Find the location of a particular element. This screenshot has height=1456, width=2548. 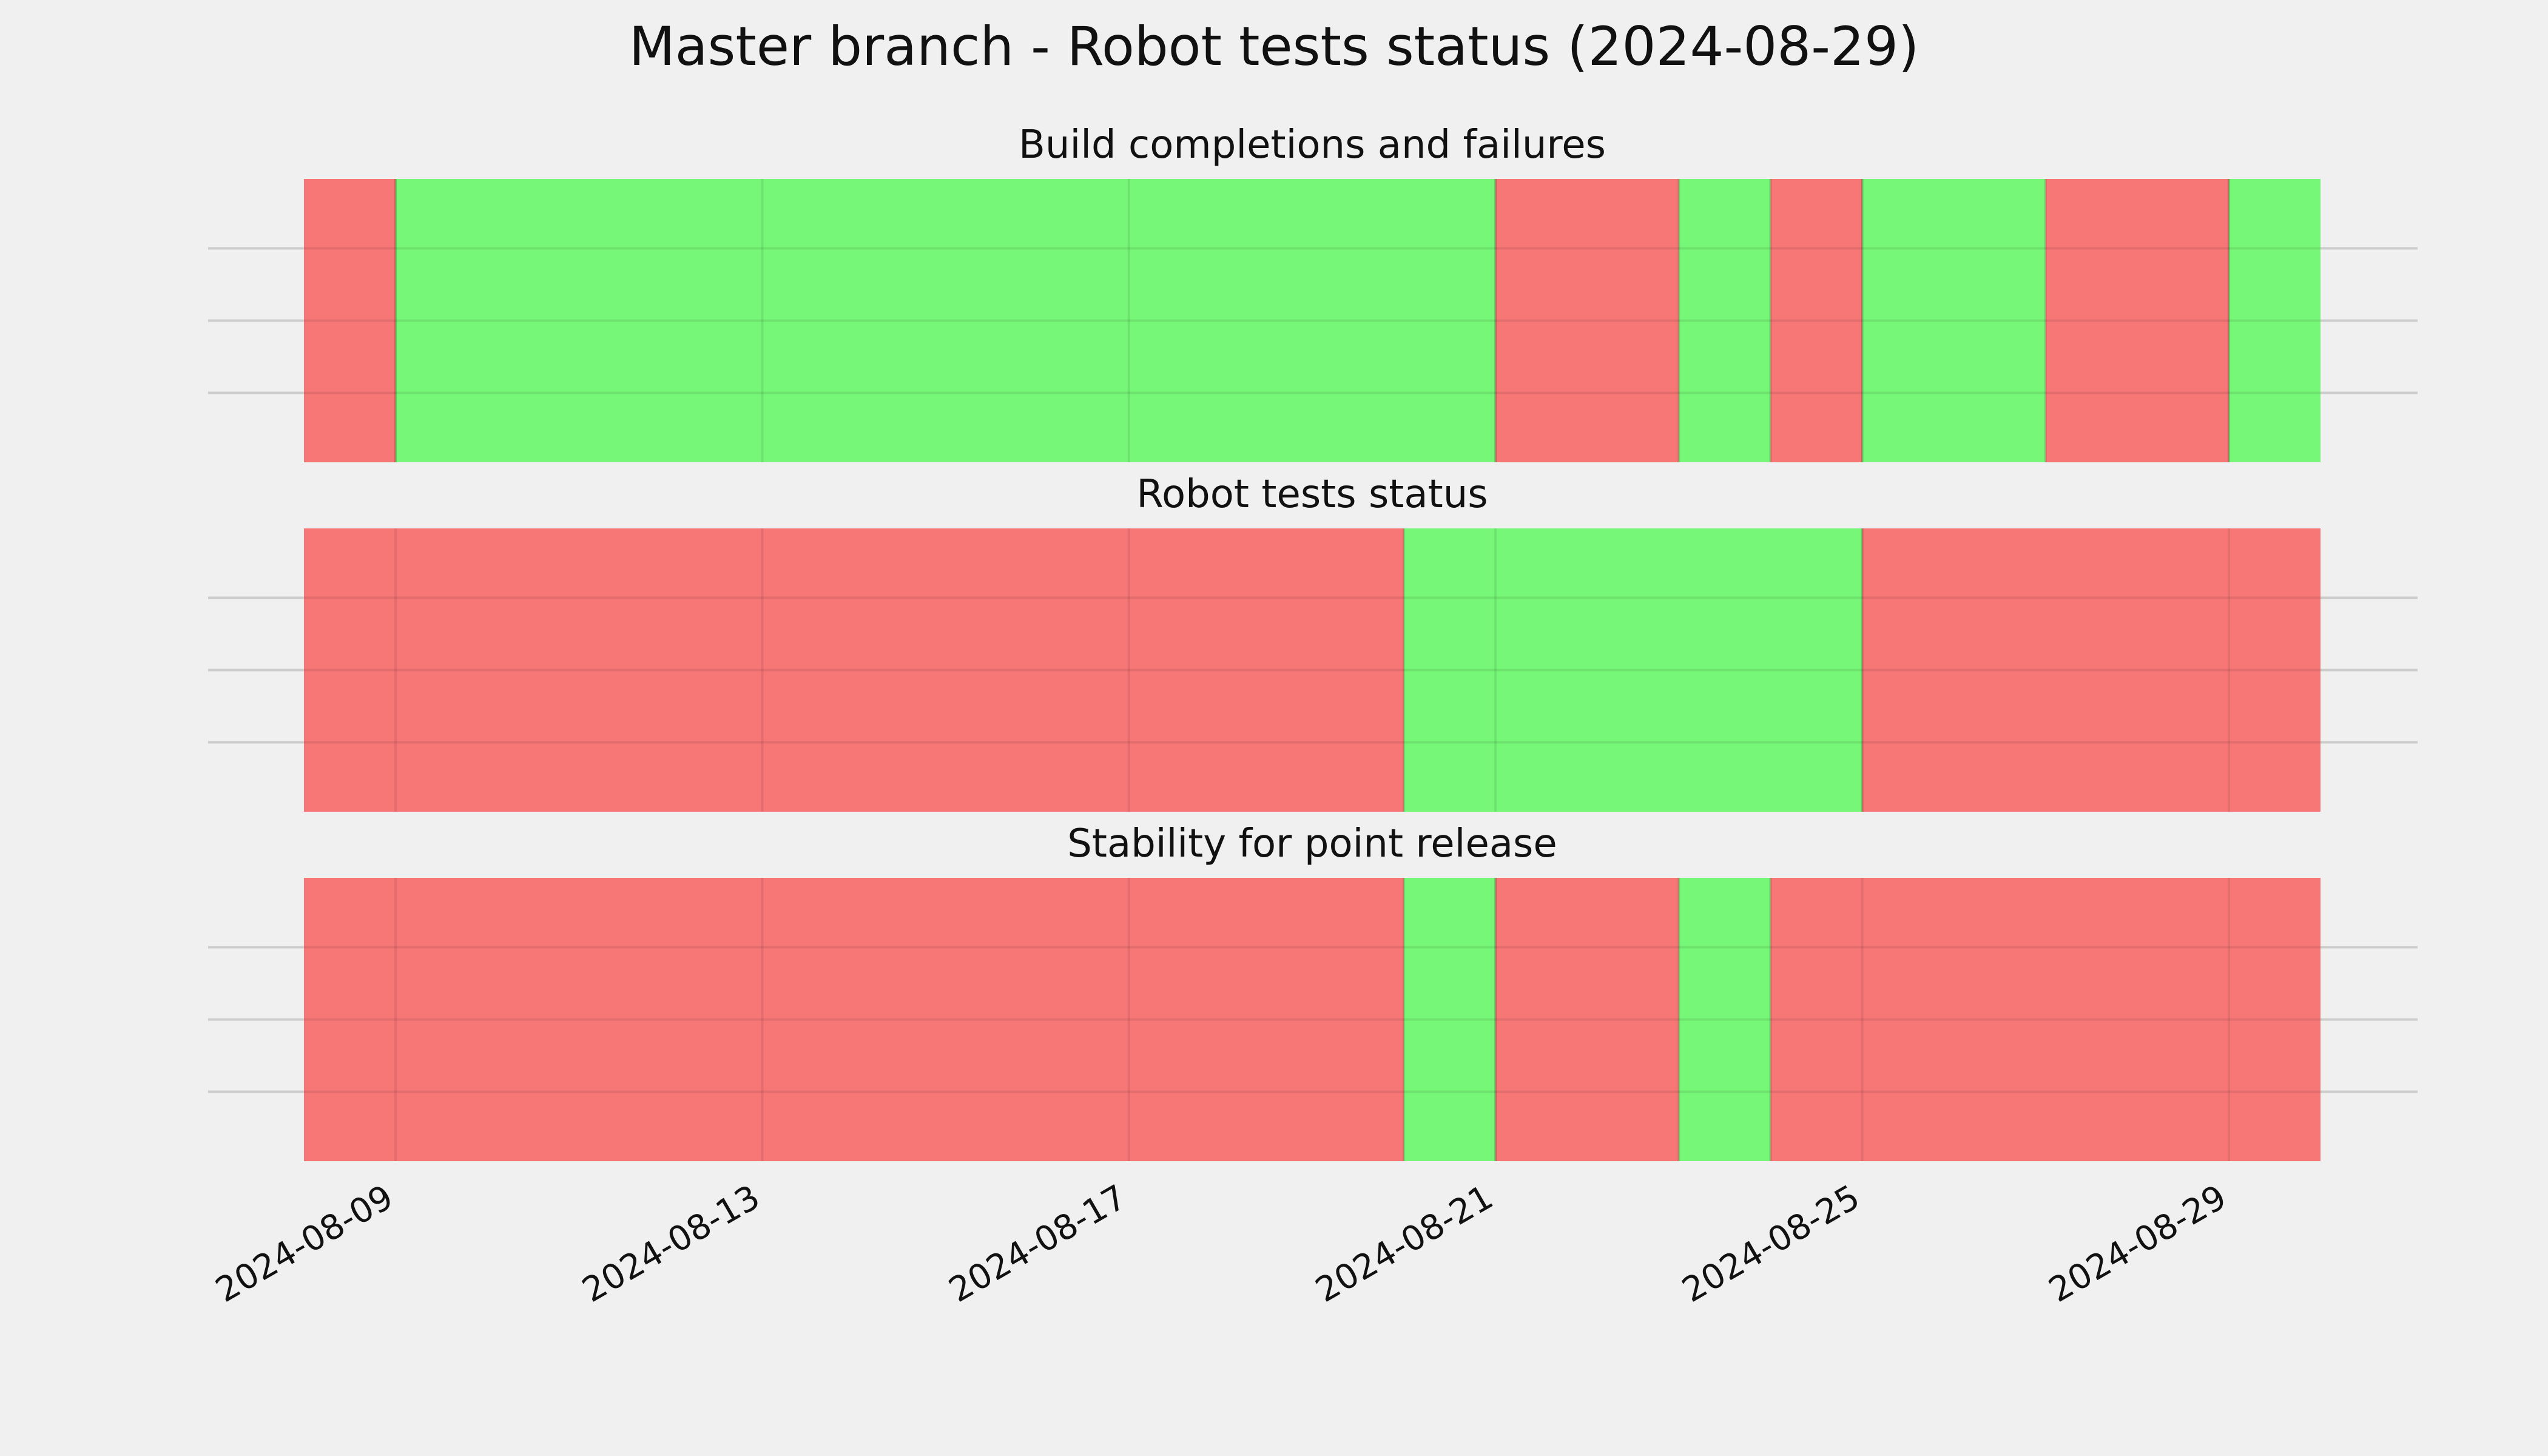

panel-title: Build completions and failures is located at coordinates (1312, 145).